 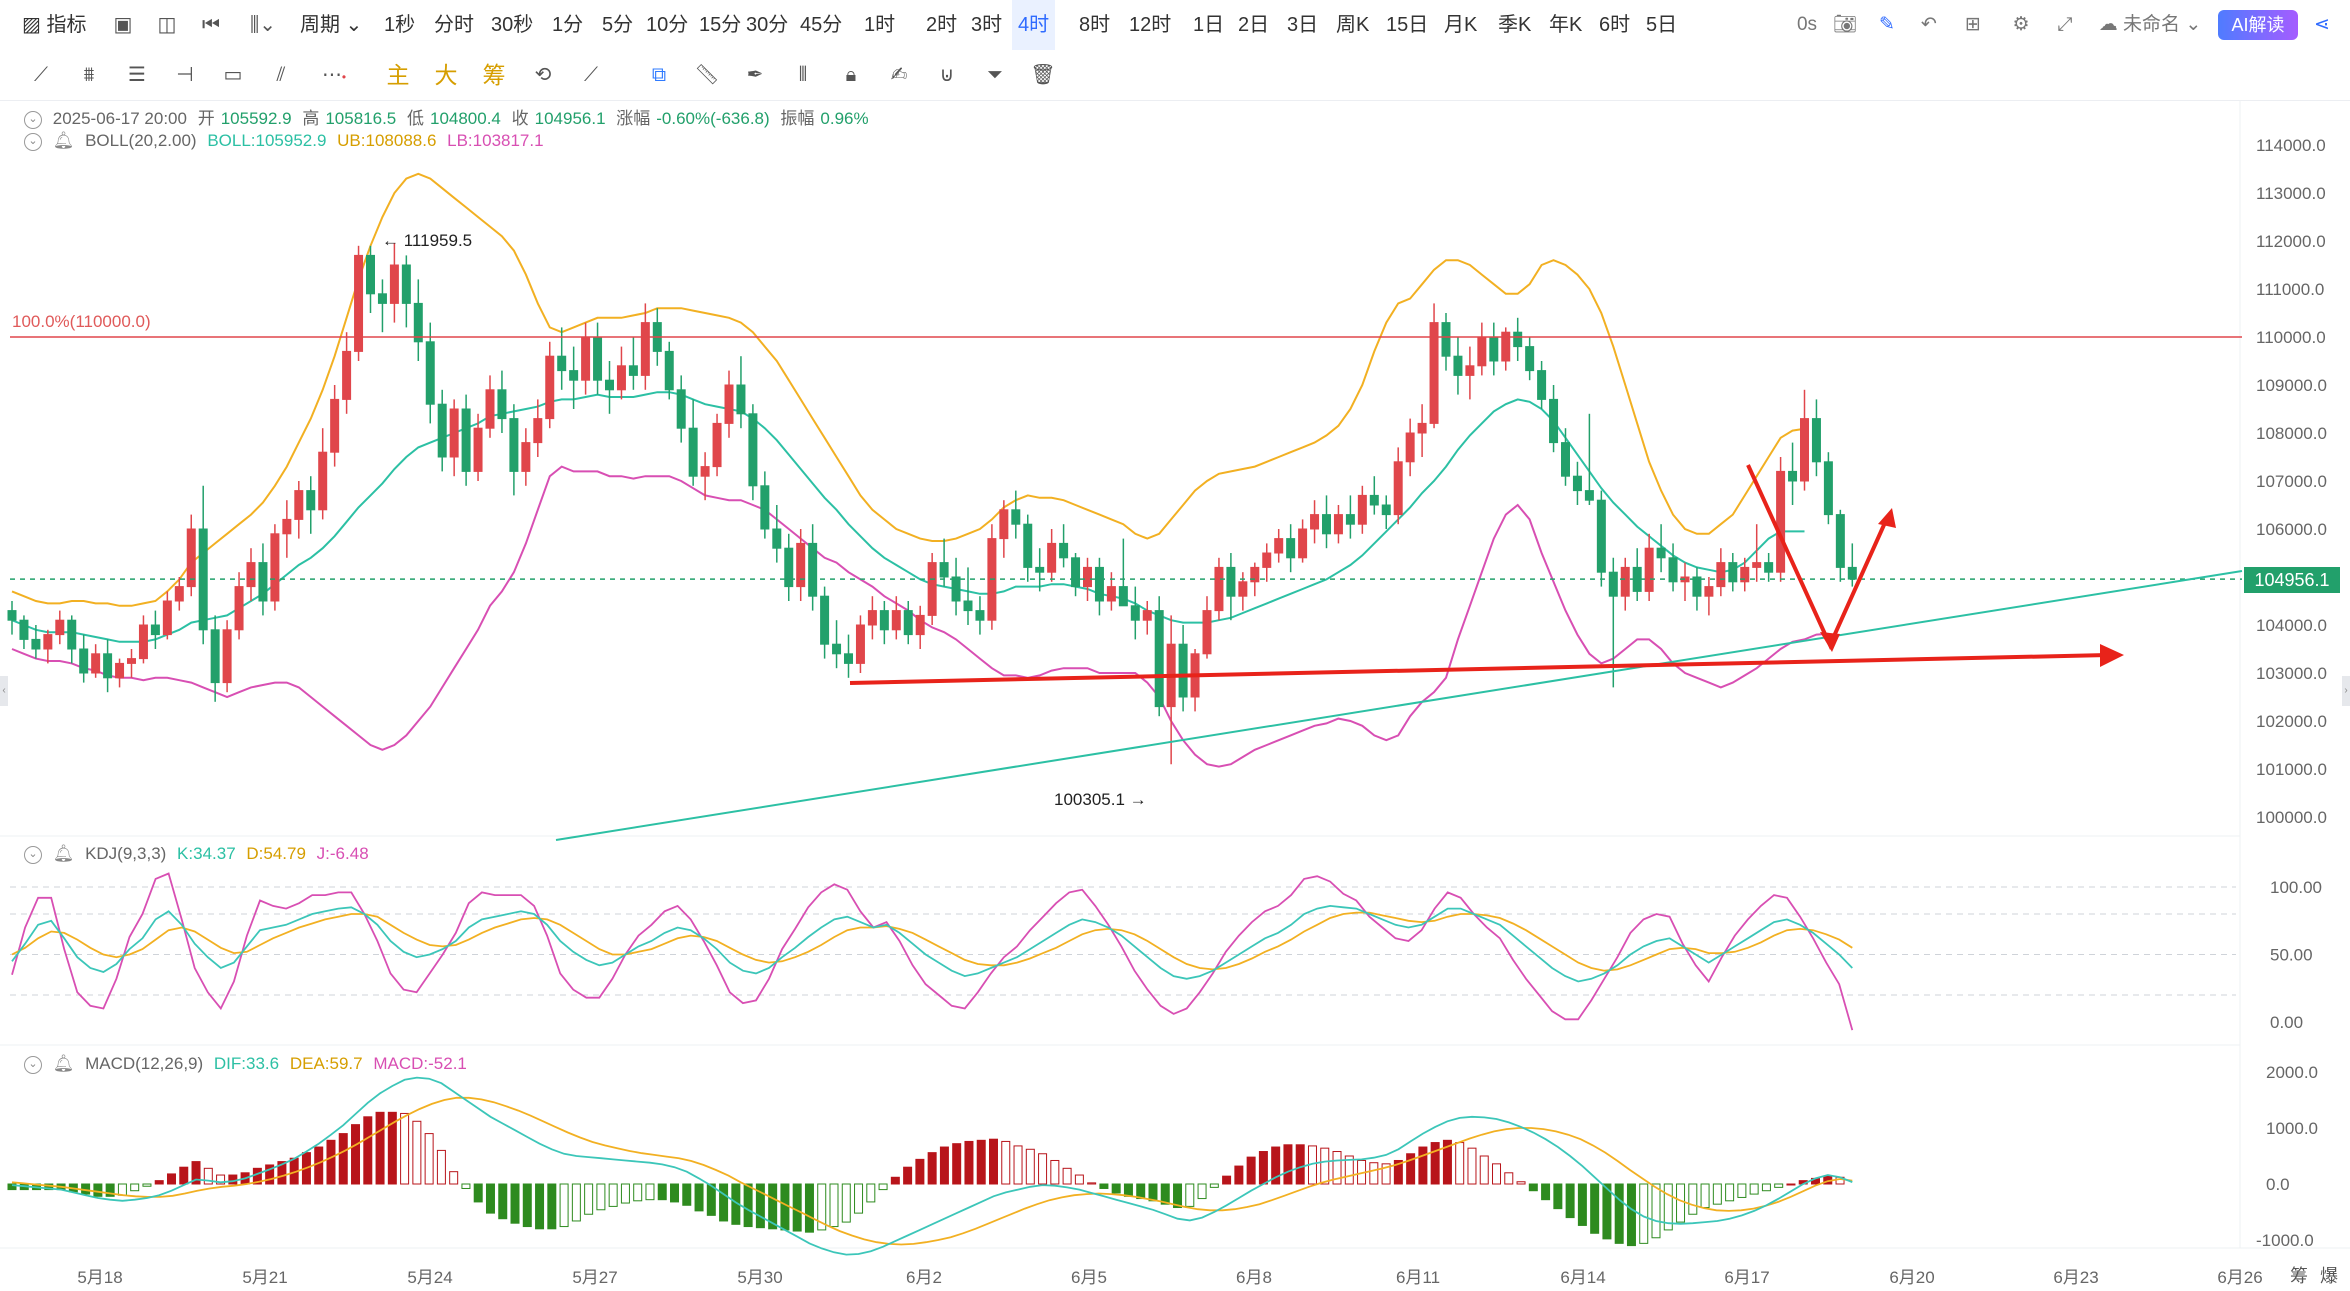 What do you see at coordinates (1807, 24) in the screenshot?
I see `countdown-text: 0s` at bounding box center [1807, 24].